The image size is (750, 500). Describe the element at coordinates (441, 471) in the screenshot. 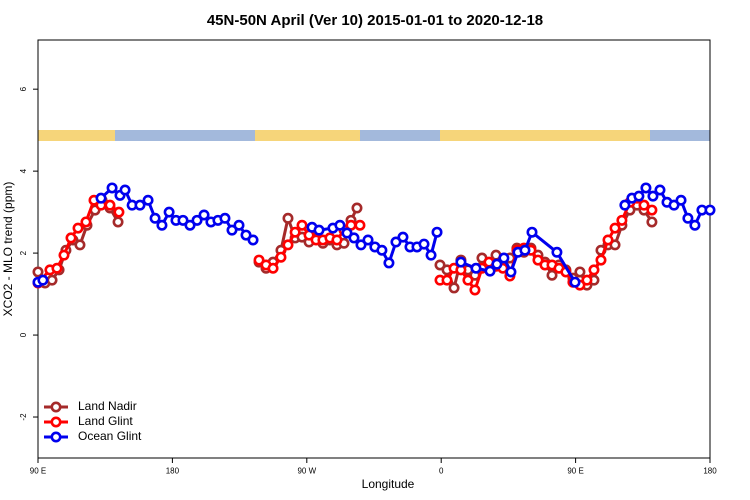

I see `x-tick-label: 0` at that location.